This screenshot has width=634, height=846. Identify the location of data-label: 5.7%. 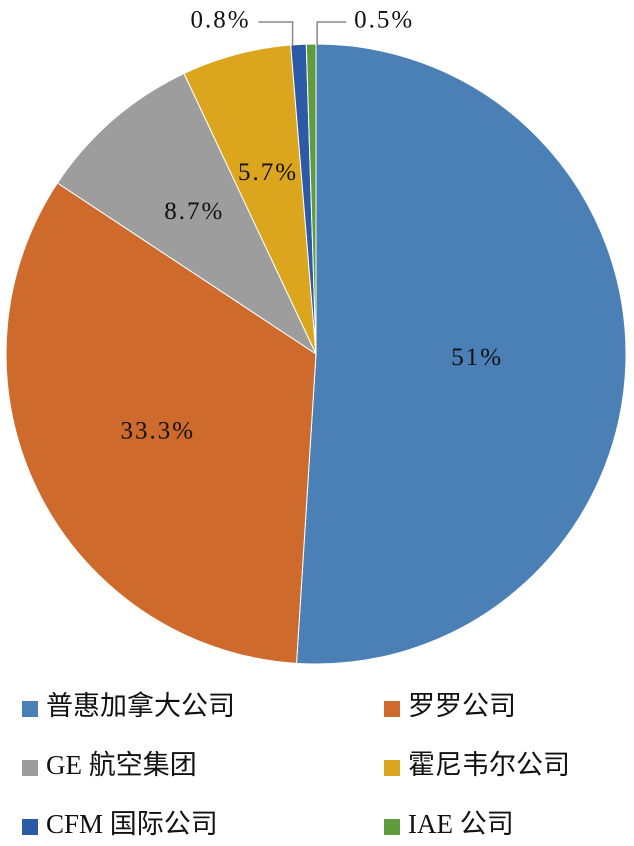
(268, 172).